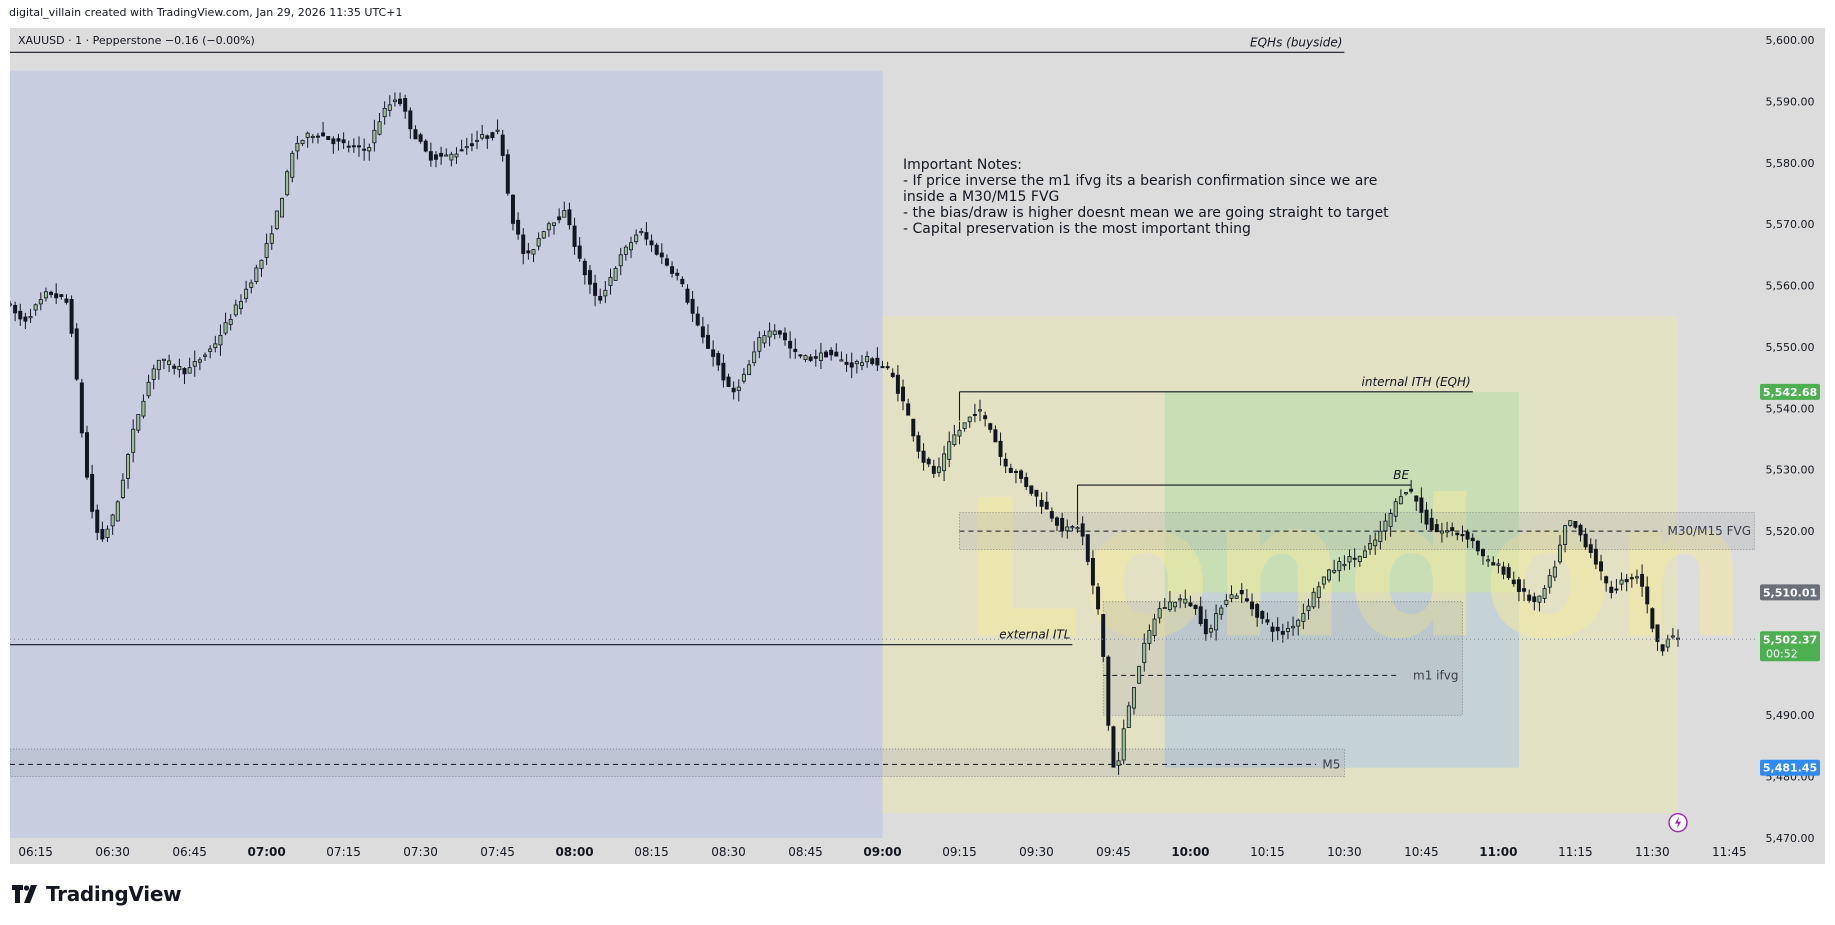 The height and width of the screenshot is (925, 1835). Describe the element at coordinates (35, 852) in the screenshot. I see `x-tick-label: 06:15` at that location.